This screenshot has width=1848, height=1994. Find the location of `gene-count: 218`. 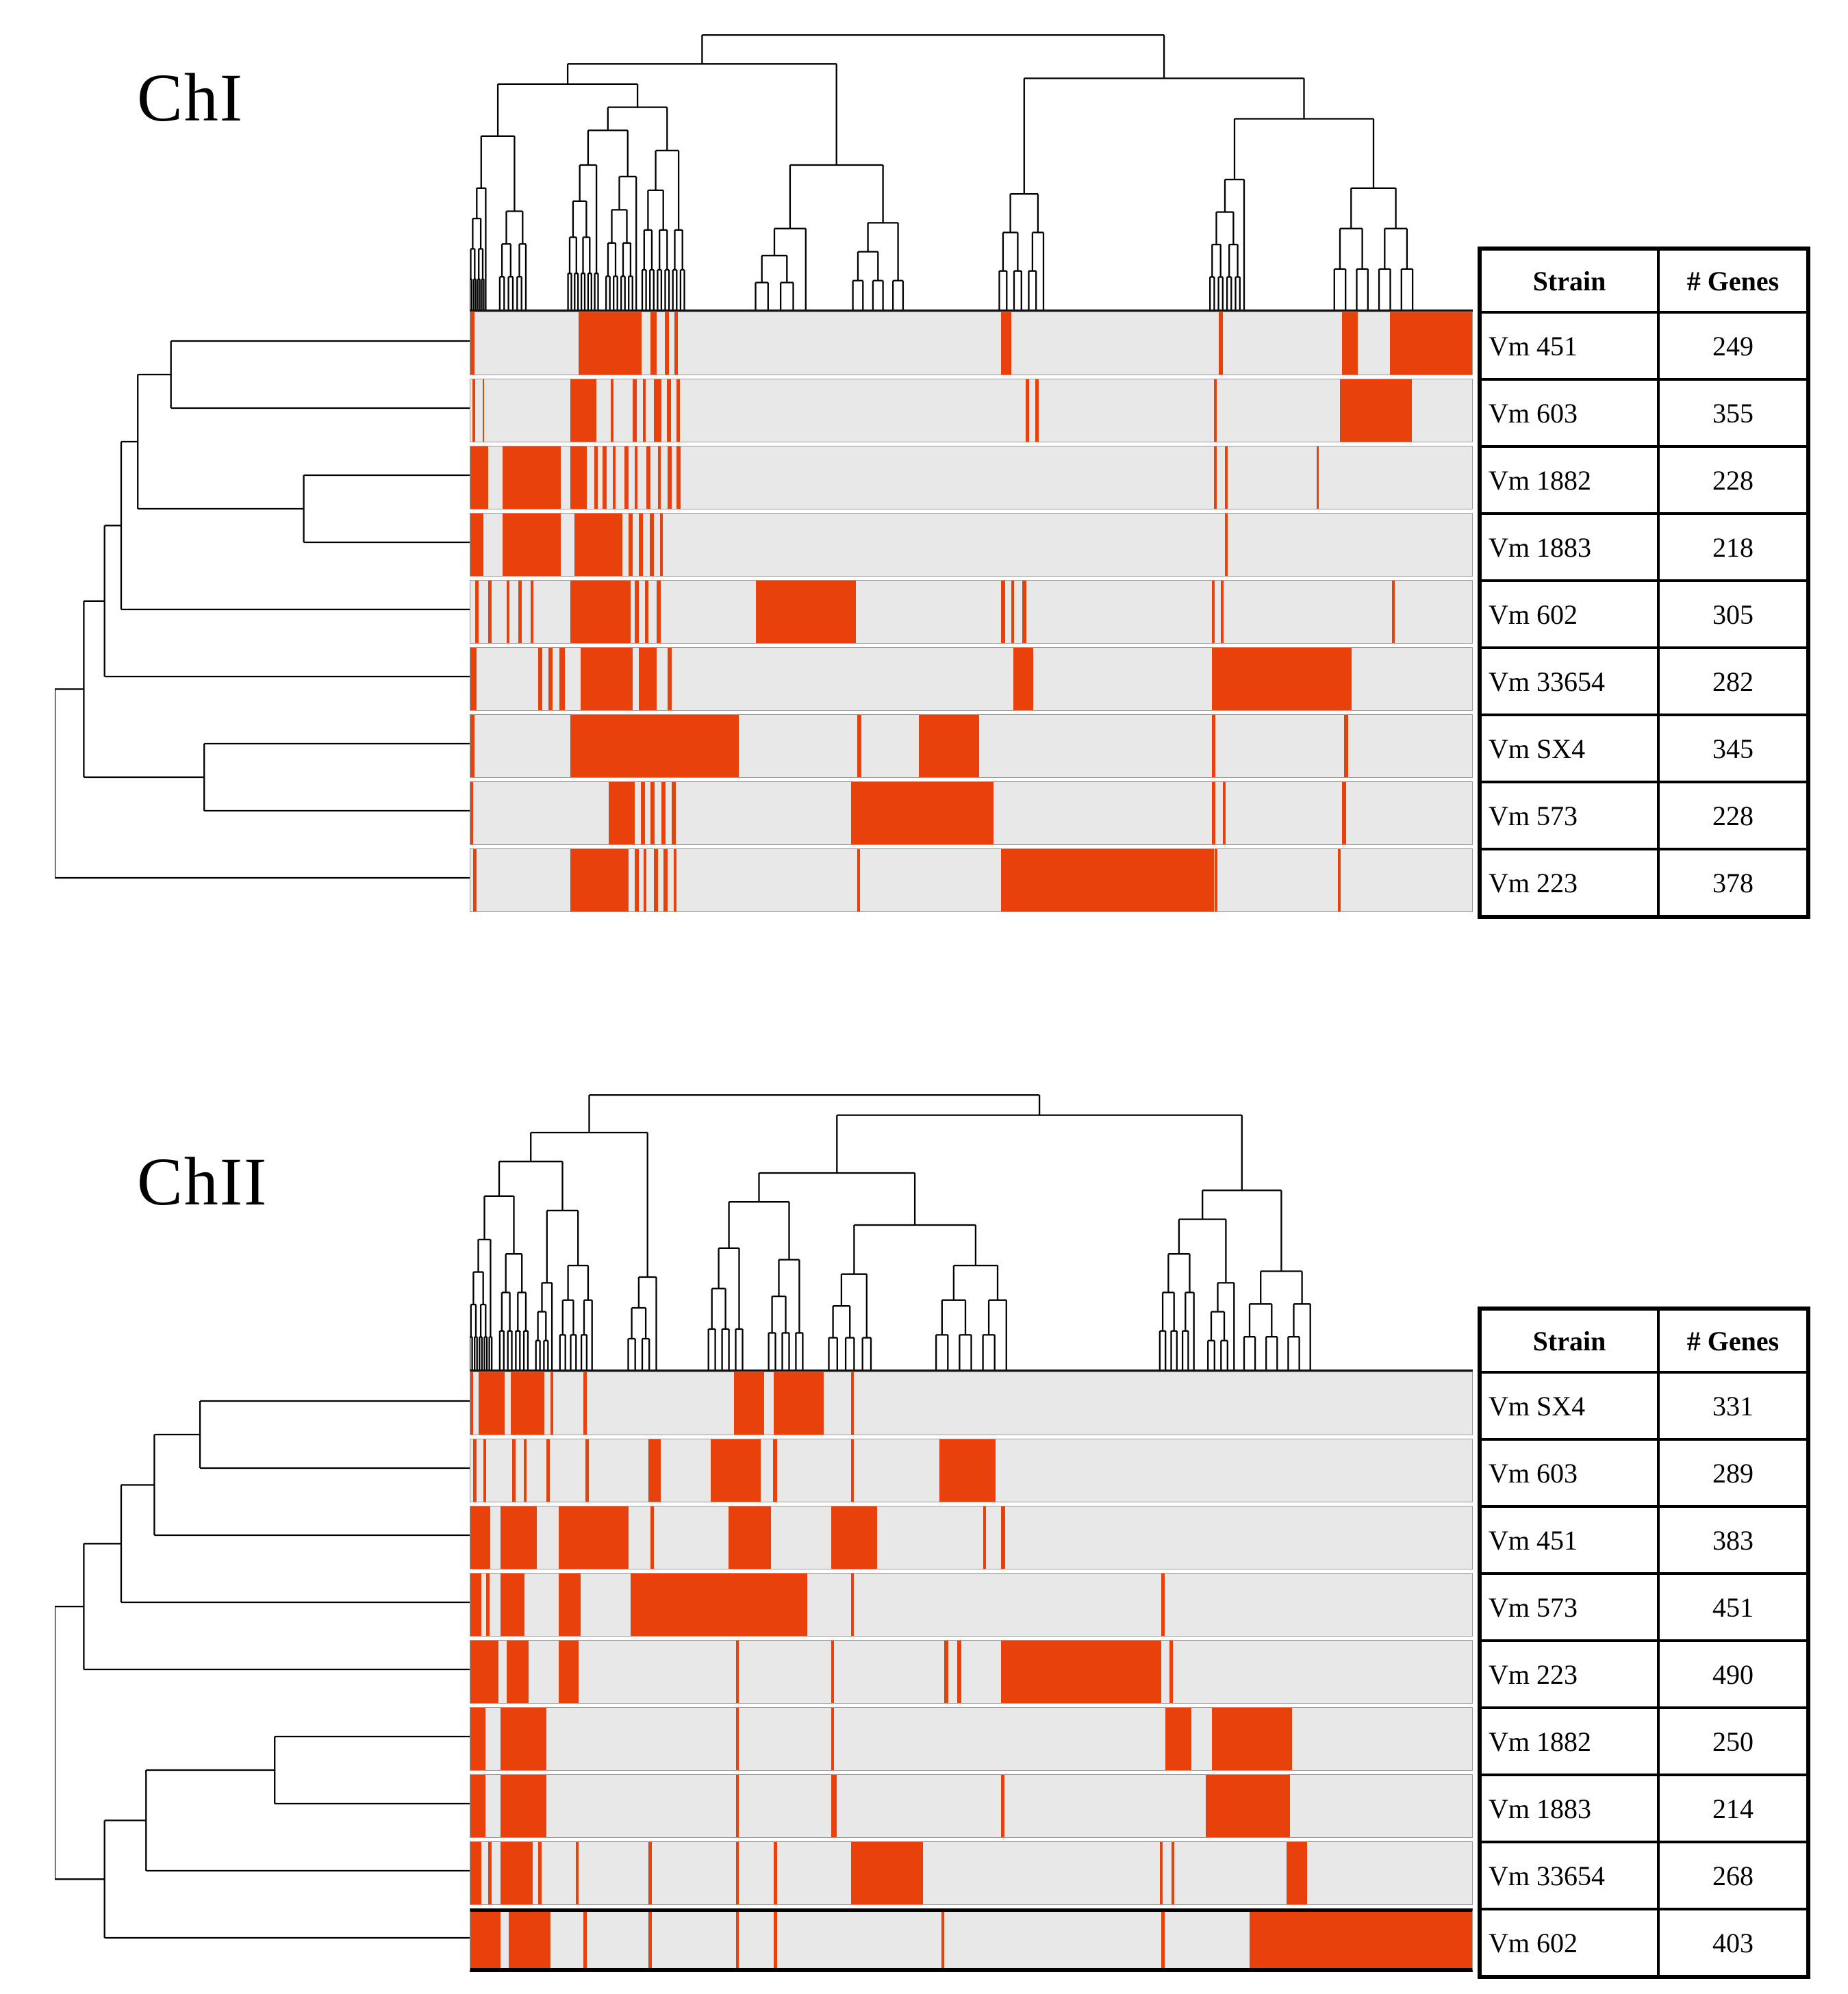

gene-count: 218 is located at coordinates (1733, 547).